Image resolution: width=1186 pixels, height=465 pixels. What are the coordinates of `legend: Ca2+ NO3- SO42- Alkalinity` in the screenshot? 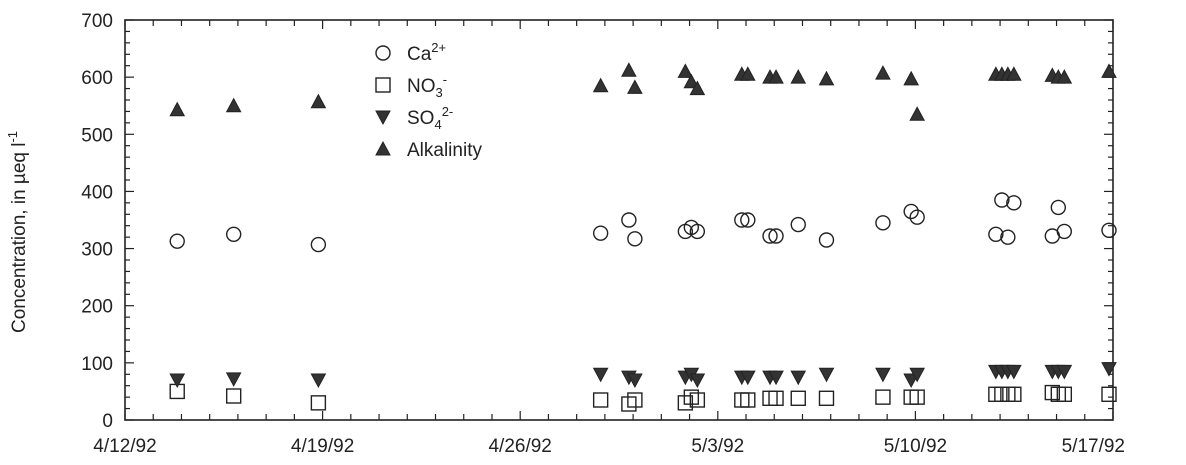 It's located at (428, 100).